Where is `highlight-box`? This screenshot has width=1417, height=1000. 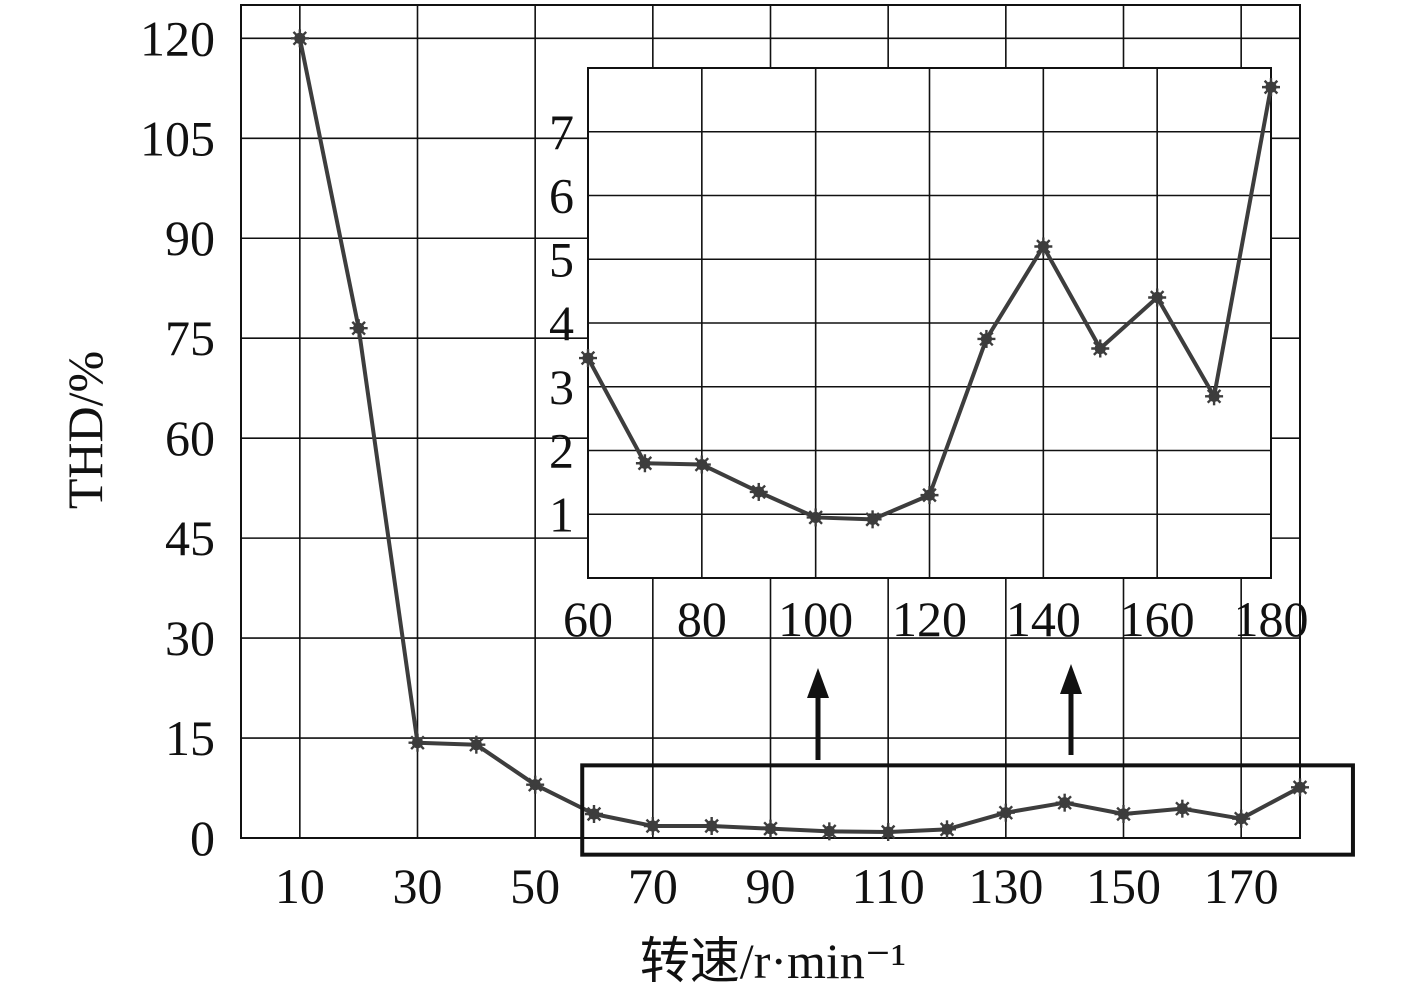 highlight-box is located at coordinates (967, 810).